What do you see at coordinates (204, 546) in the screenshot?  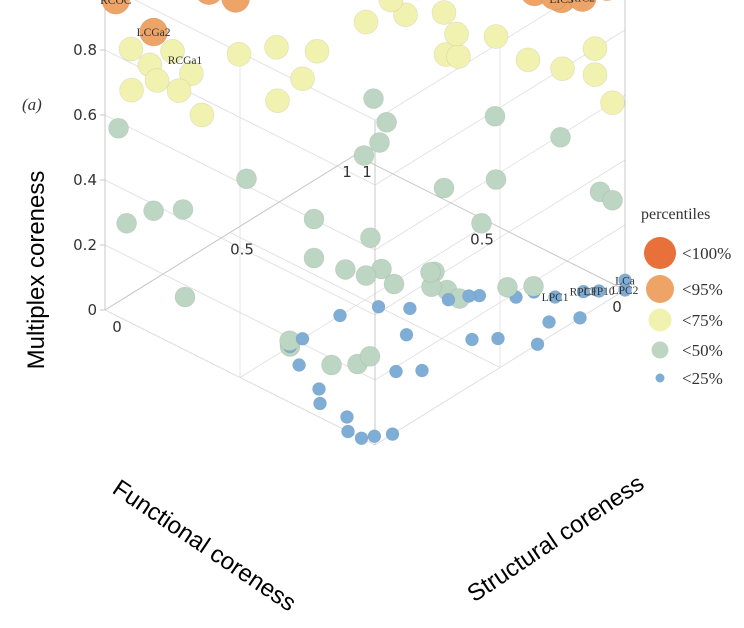 I see `y-axis-title: Functional coreness` at bounding box center [204, 546].